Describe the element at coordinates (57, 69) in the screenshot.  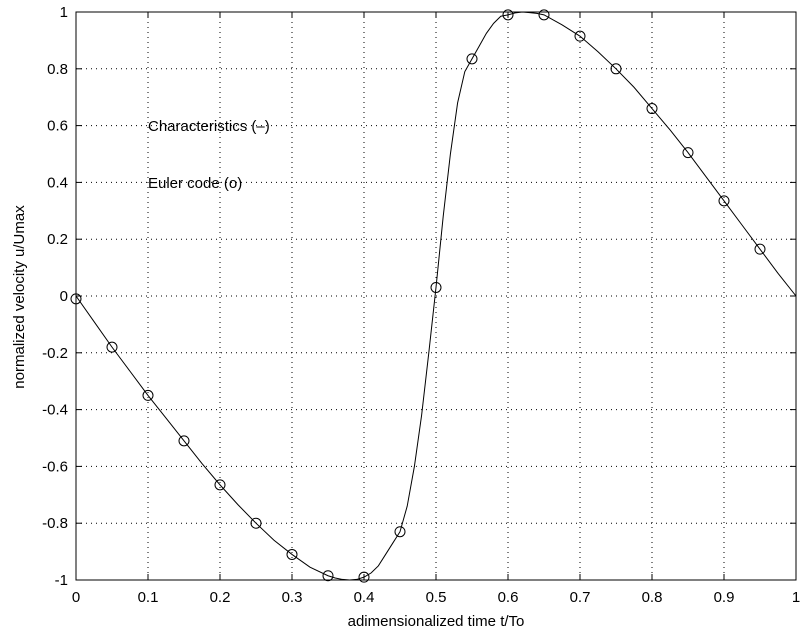
I see `y-tick-label: 0.8` at that location.